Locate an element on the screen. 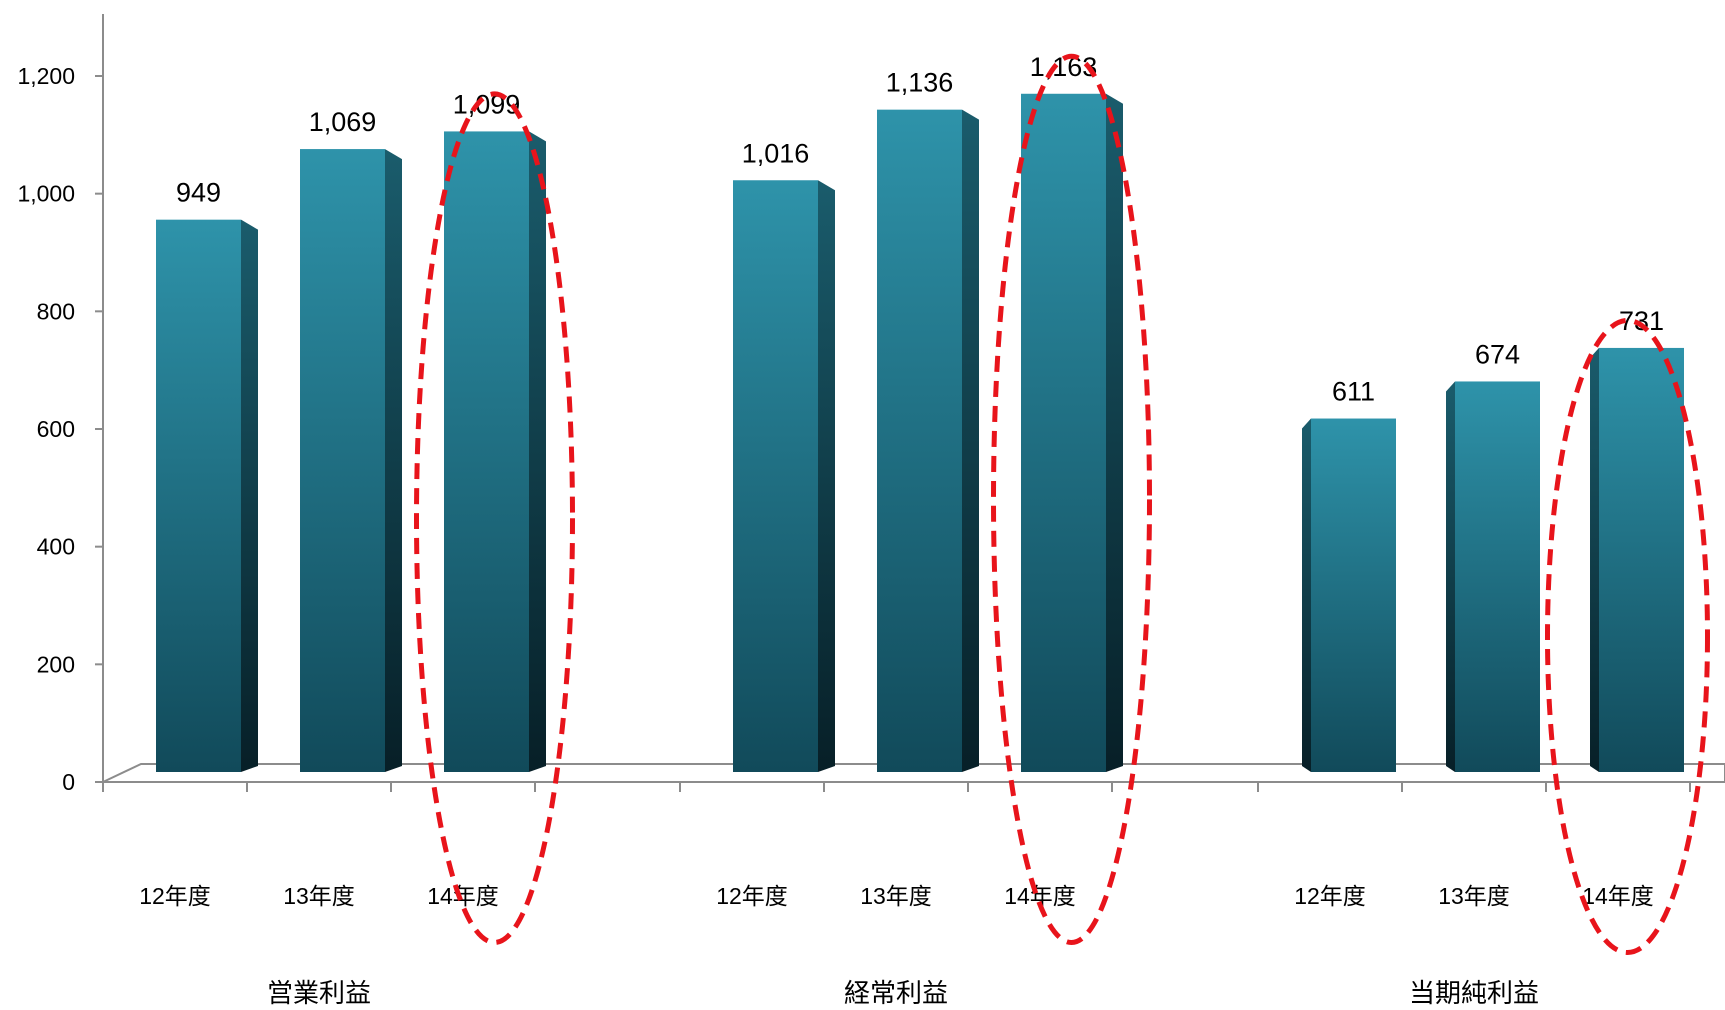 This screenshot has height=1010, width=1725. value-label: 1,099 is located at coordinates (487, 104).